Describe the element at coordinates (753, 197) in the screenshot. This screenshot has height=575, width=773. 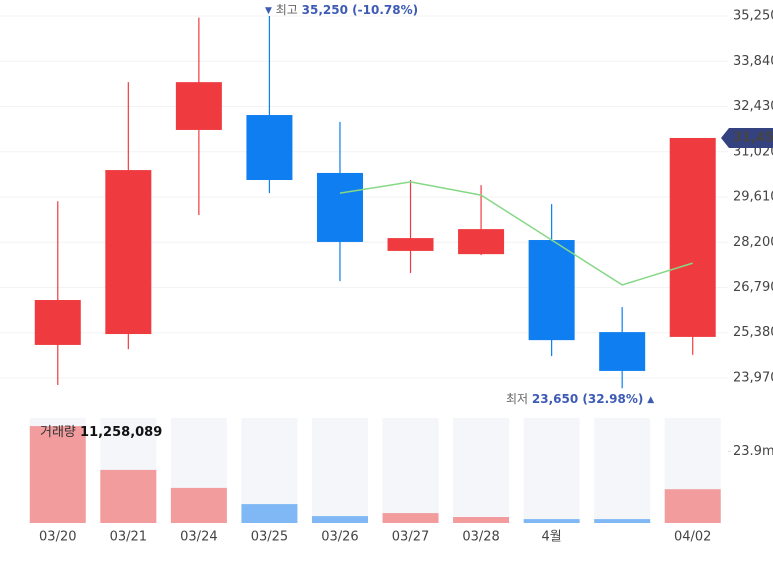
I see `y-tick-label: 29,610` at that location.